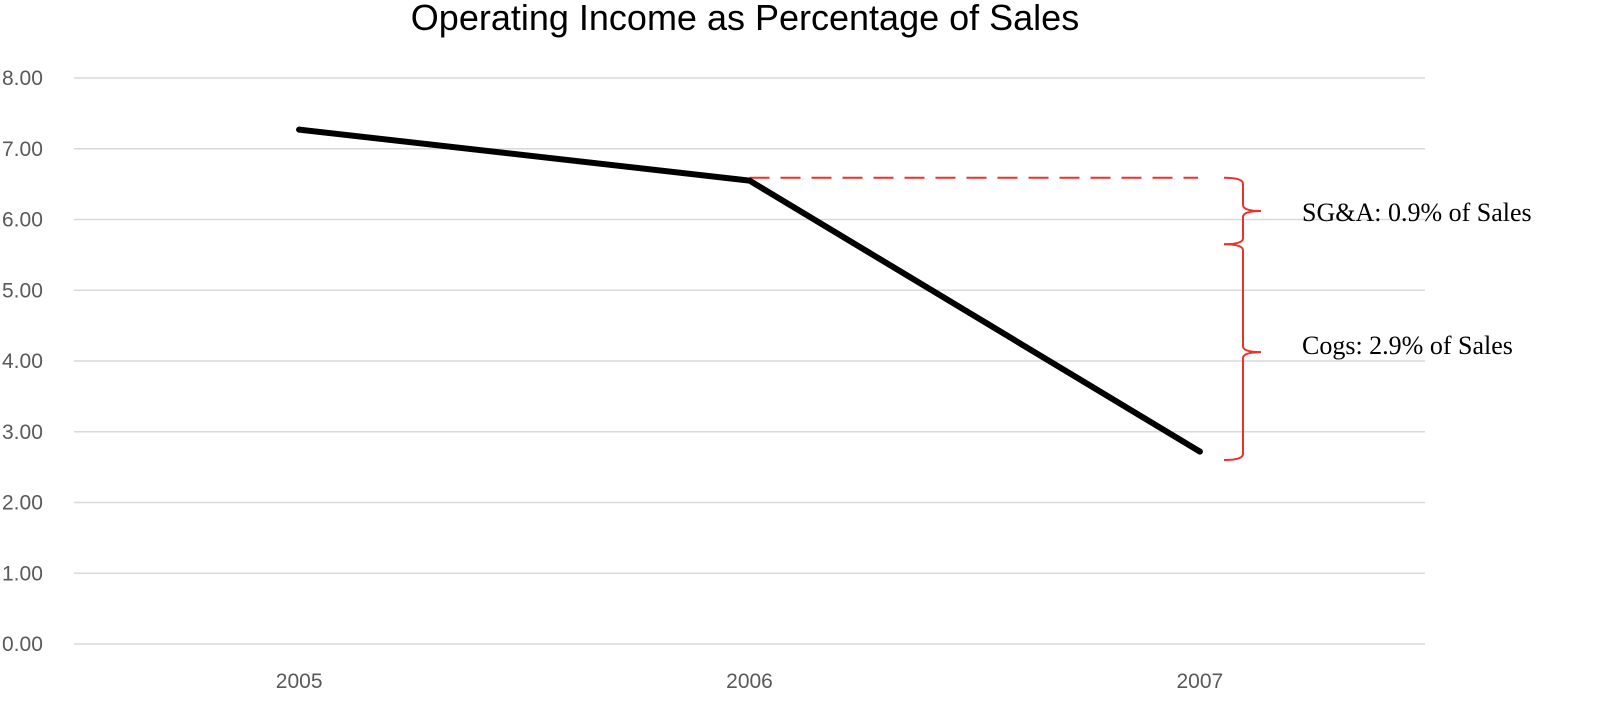 The image size is (1622, 712). Describe the element at coordinates (22, 573) in the screenshot. I see `y-tick-label: 1.00` at that location.